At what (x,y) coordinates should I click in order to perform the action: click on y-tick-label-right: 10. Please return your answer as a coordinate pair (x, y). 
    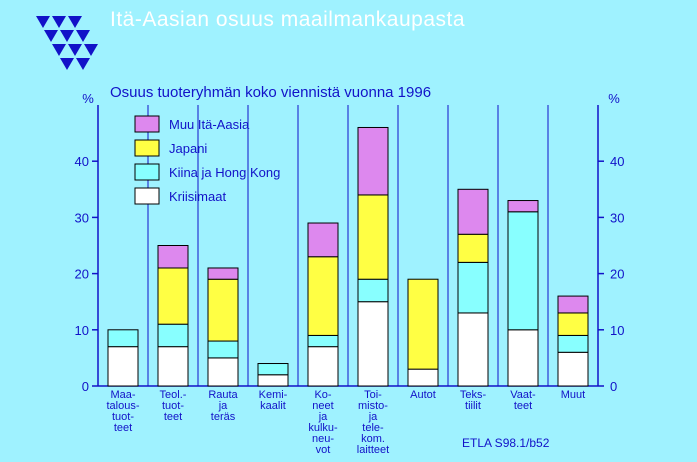
    Looking at the image, I should click on (617, 330).